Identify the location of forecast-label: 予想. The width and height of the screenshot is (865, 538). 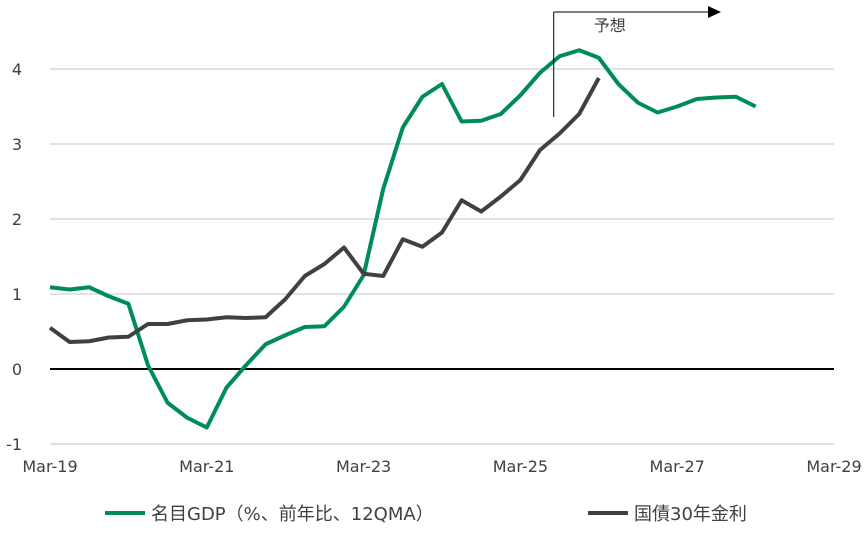
(610, 25).